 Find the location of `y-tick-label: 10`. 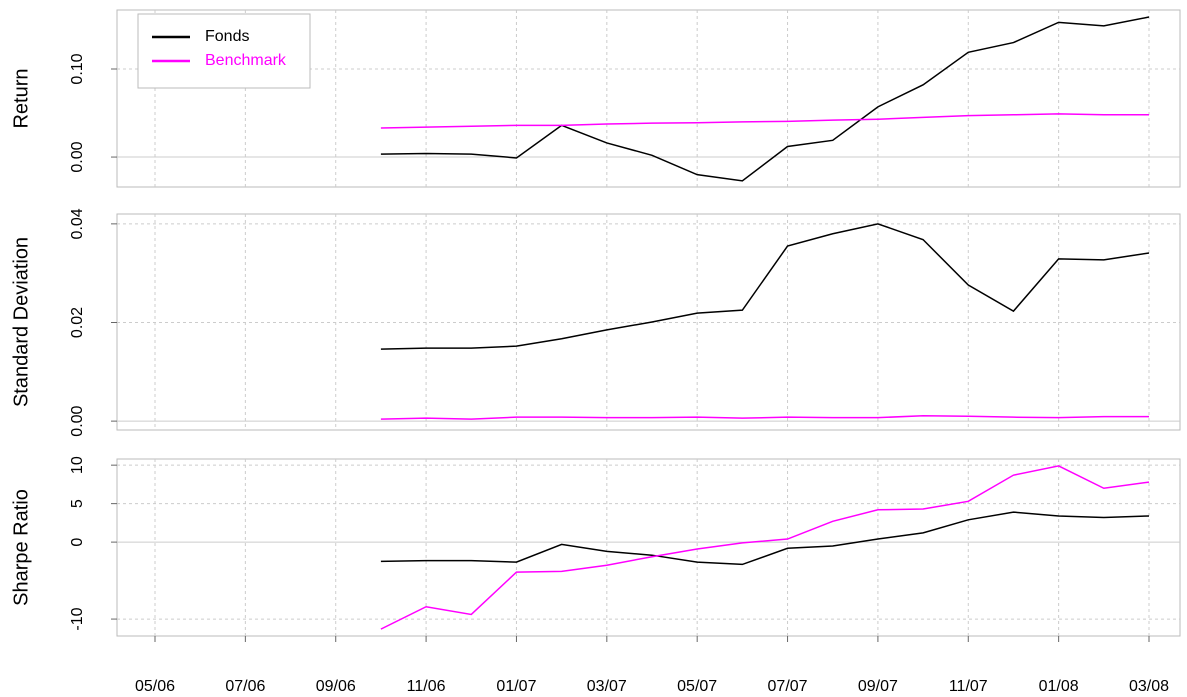

y-tick-label: 10 is located at coordinates (77, 465).